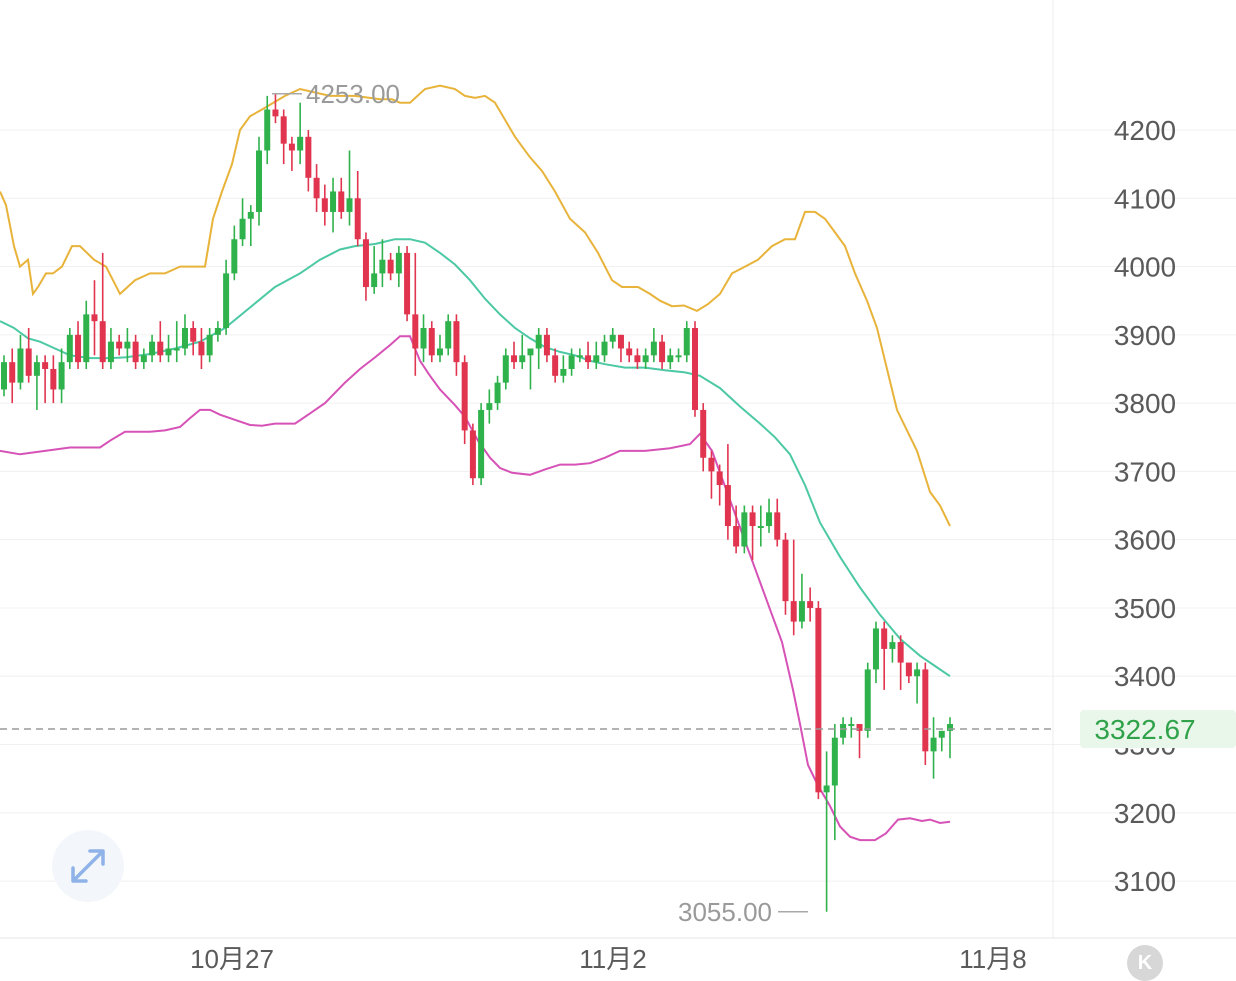 This screenshot has height=981, width=1236. I want to click on y-tick-label: 3800, so click(1145, 403).